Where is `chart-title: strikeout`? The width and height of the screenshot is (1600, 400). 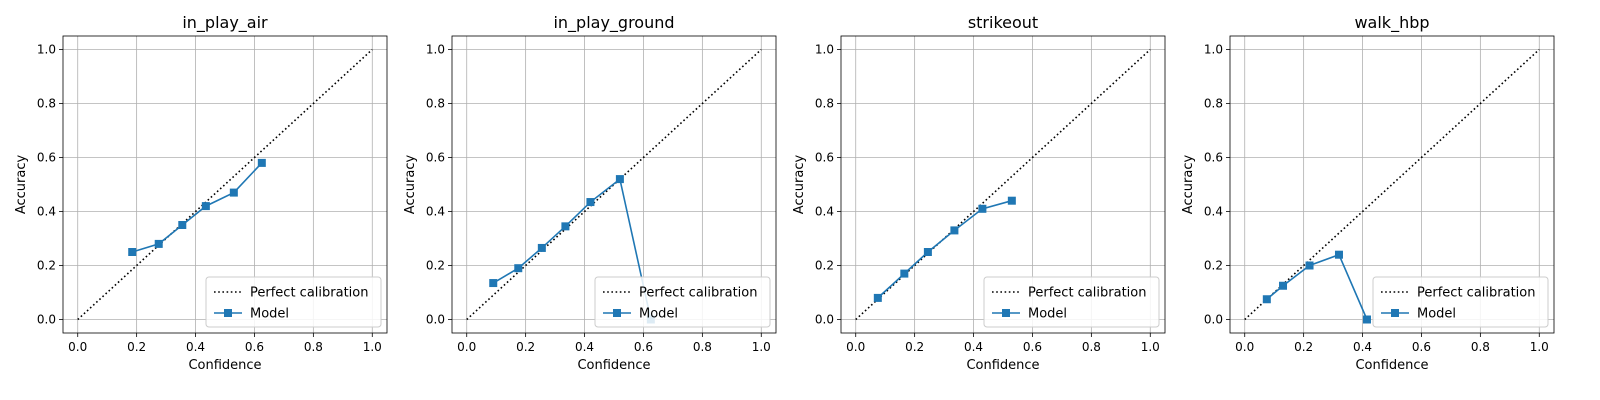
chart-title: strikeout is located at coordinates (1003, 22).